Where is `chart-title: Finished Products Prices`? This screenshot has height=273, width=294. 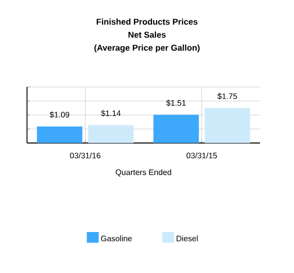 chart-title: Finished Products Prices is located at coordinates (147, 21).